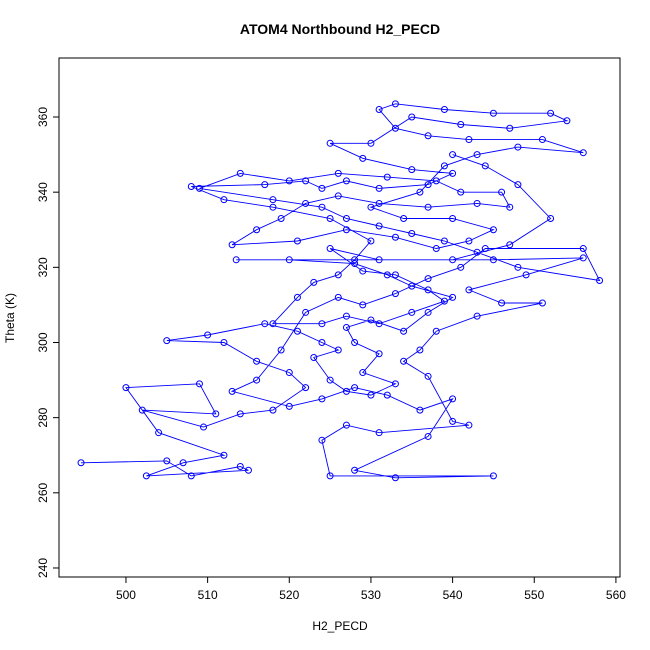 This screenshot has width=650, height=650. What do you see at coordinates (289, 595) in the screenshot?
I see `x-tick-label: 520` at bounding box center [289, 595].